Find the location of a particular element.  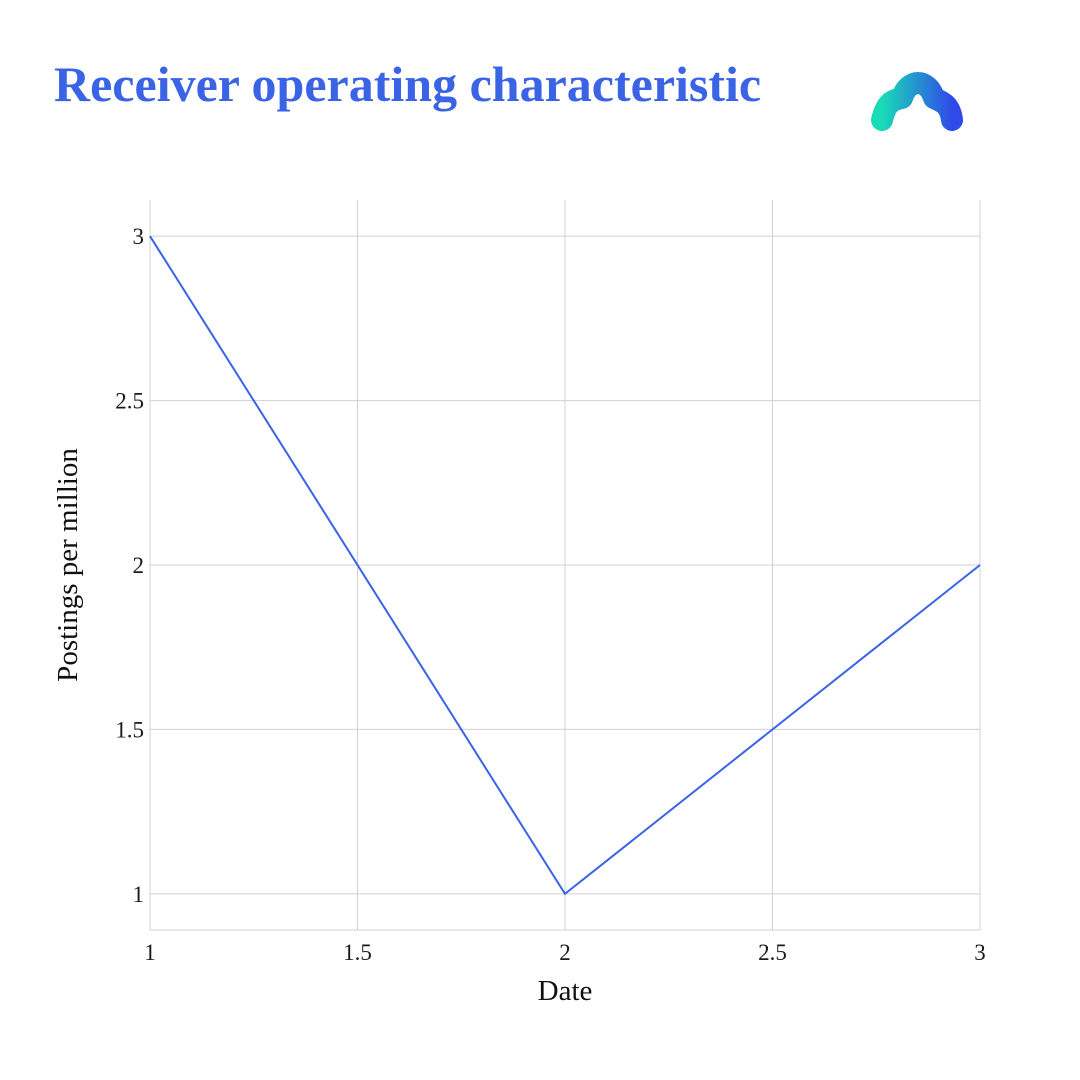

page-title: Receiver operating characteristic is located at coordinates (408, 84).